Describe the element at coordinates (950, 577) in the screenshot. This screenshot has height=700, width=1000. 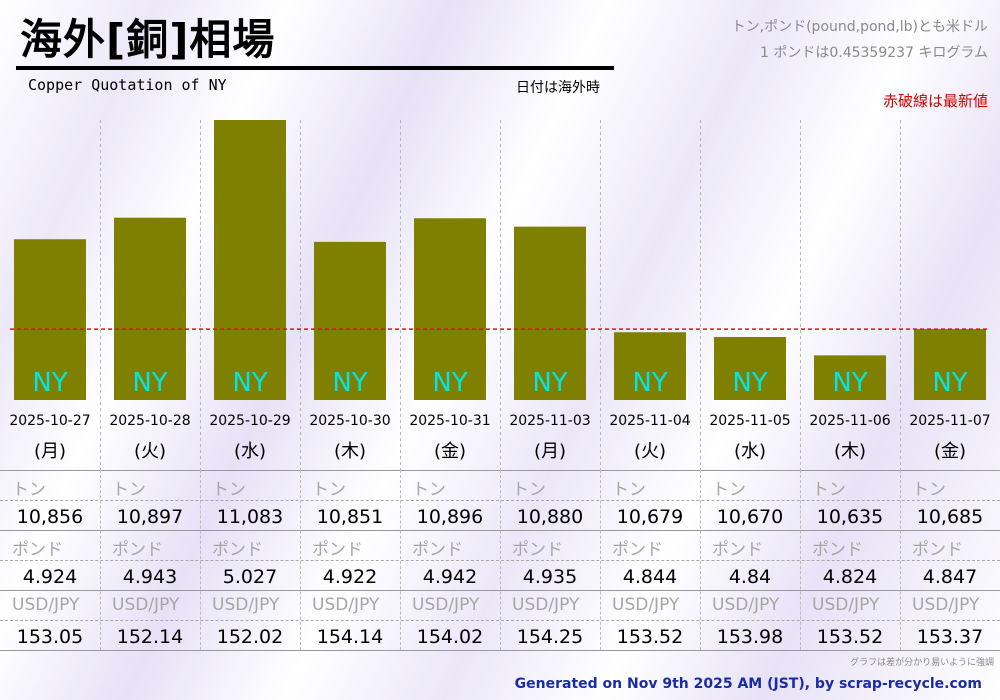
I see `pound-value: 4.847` at that location.